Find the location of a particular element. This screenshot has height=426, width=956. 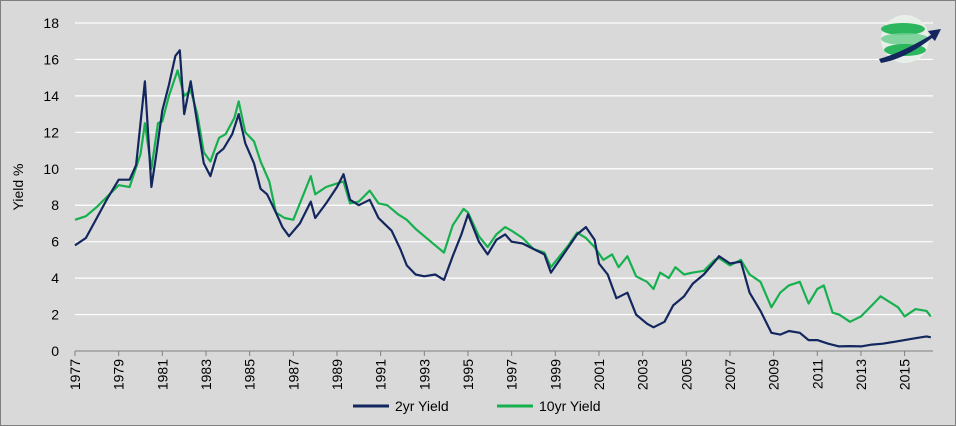

y-tick-label: 18 is located at coordinates (51, 23).